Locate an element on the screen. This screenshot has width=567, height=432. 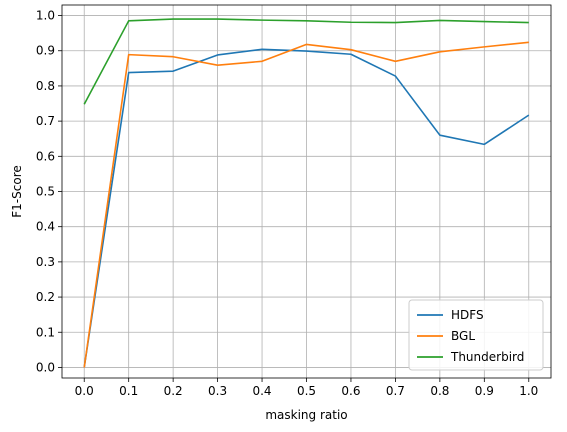
y-axis-ticks: 0.0 0.1 0.2 0.3 0.4 0.5 0.6 0.7 0.8 0.9 1.0 is located at coordinates (49, 191).